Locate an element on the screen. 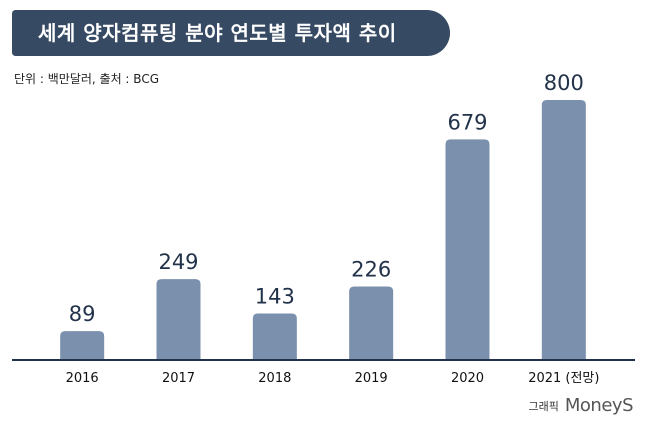  graphic-credit: 그래픽 MoneyS is located at coordinates (581, 405).